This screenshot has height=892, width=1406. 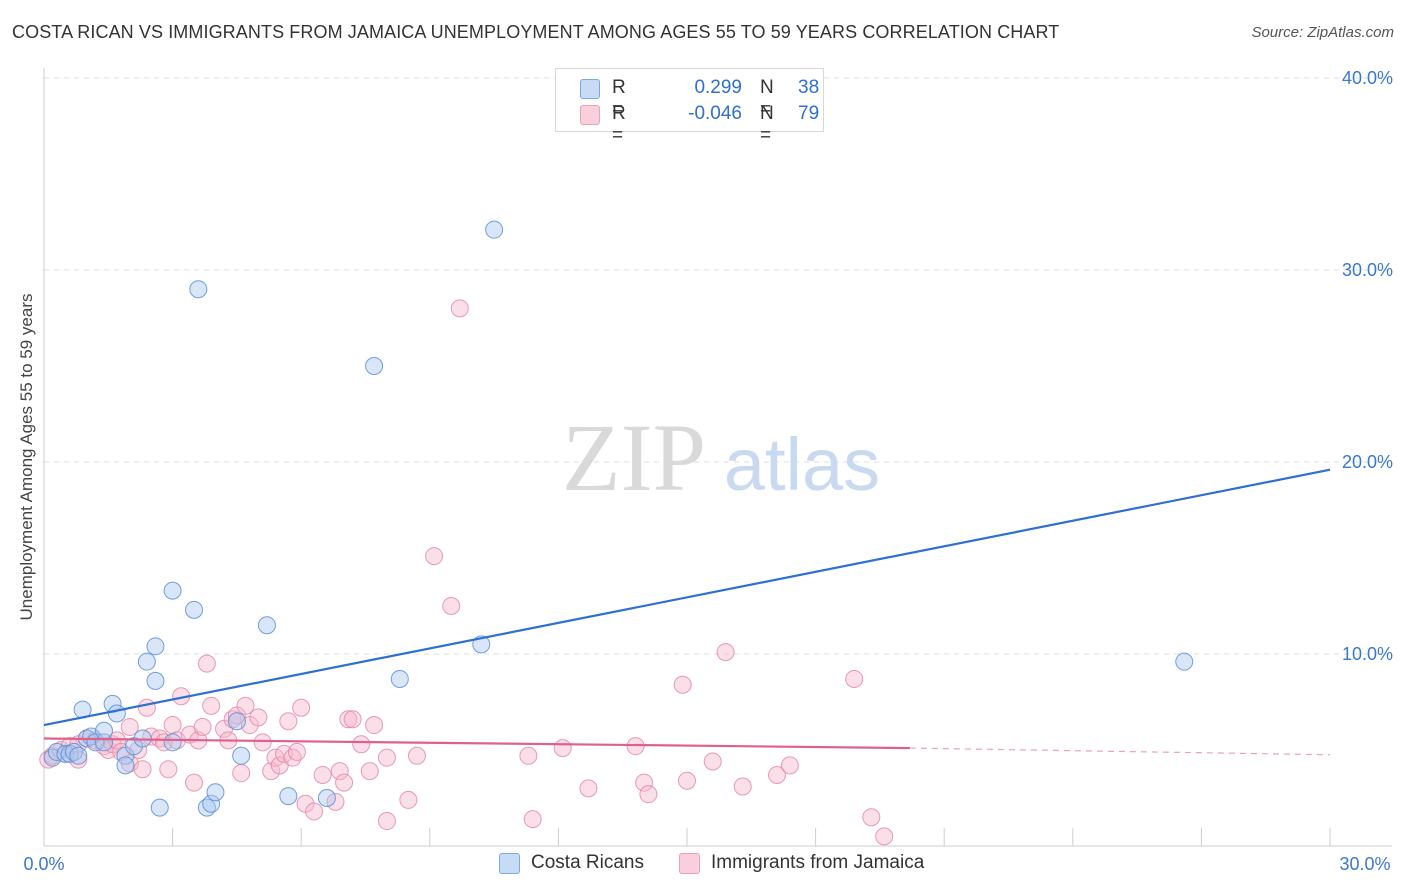 What do you see at coordinates (715, 113) in the screenshot?
I see `legend-r-value: -0.046` at bounding box center [715, 113].